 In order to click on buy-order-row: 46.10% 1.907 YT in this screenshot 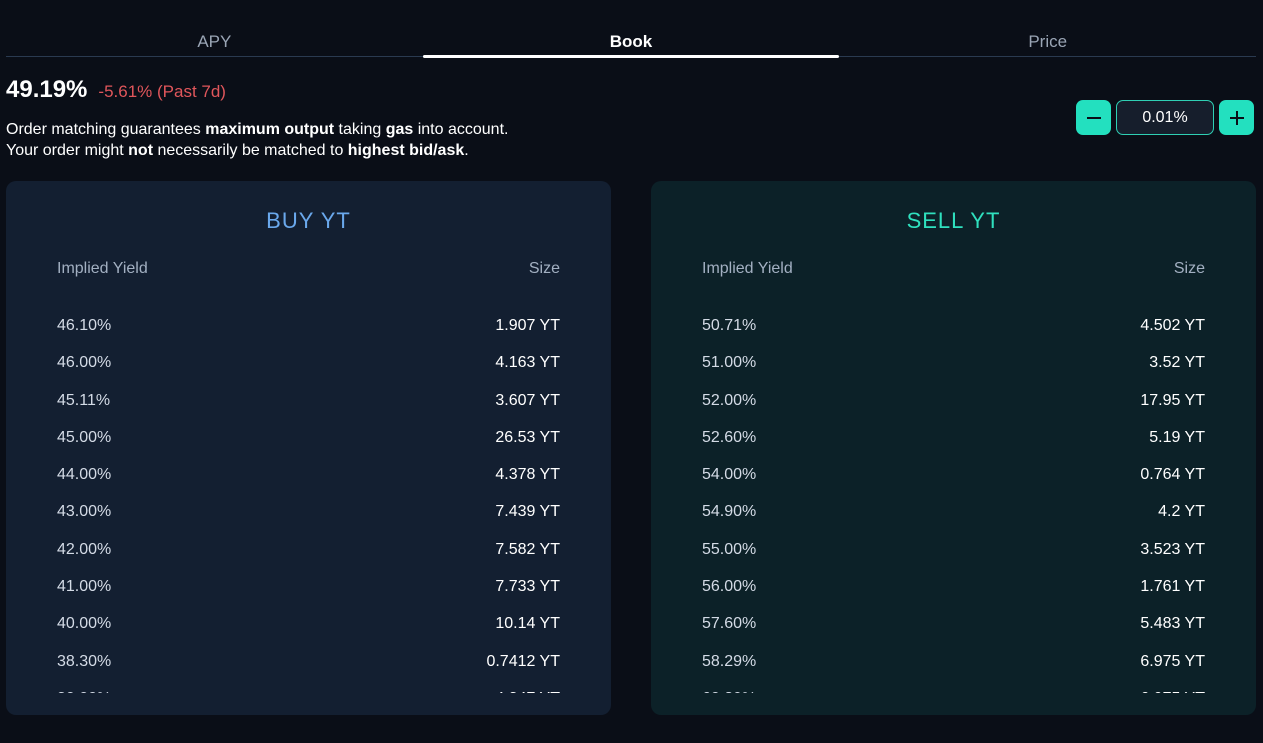, I will do `click(308, 325)`.